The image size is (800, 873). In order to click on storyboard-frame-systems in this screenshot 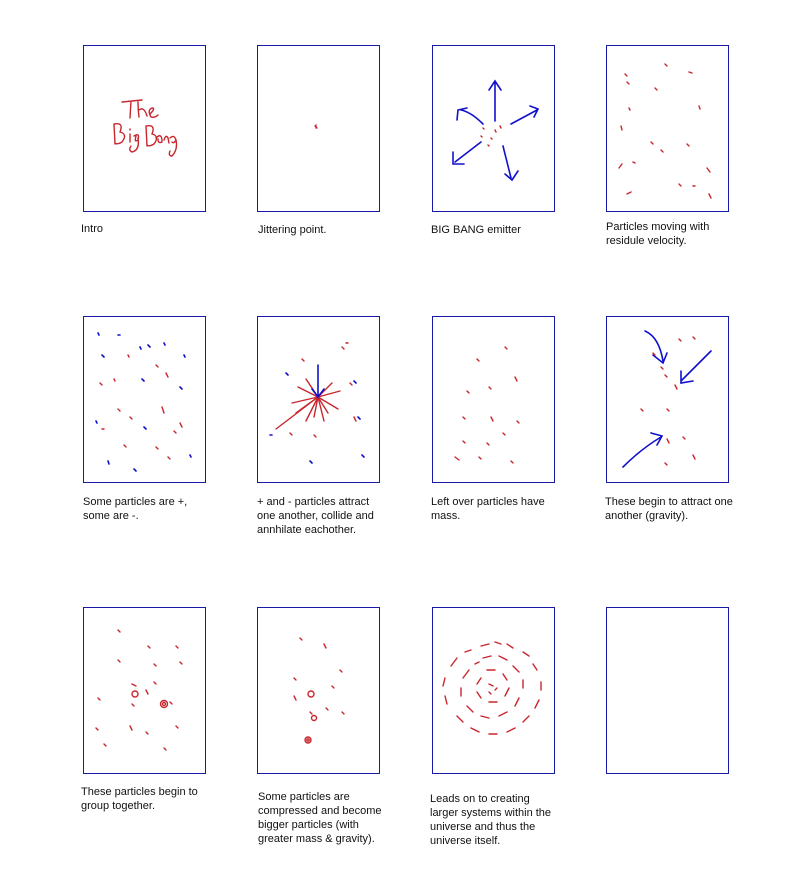, I will do `click(493, 690)`.